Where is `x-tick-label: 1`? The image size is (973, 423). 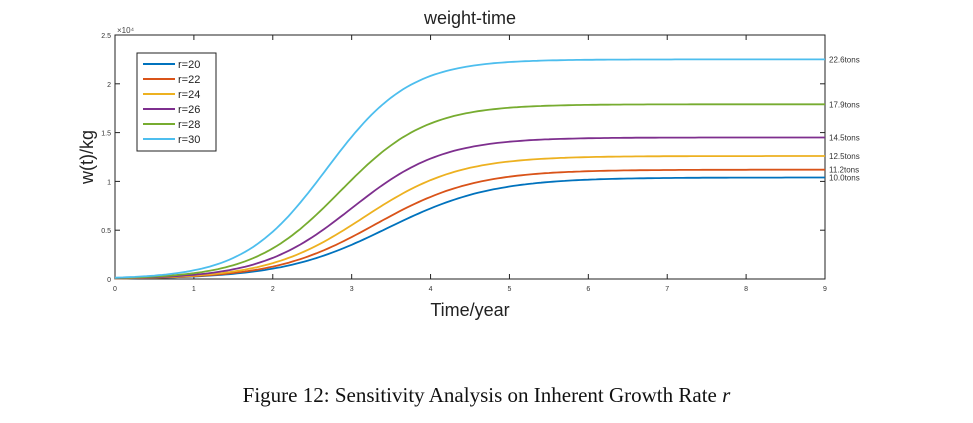
x-tick-label: 1 is located at coordinates (194, 289).